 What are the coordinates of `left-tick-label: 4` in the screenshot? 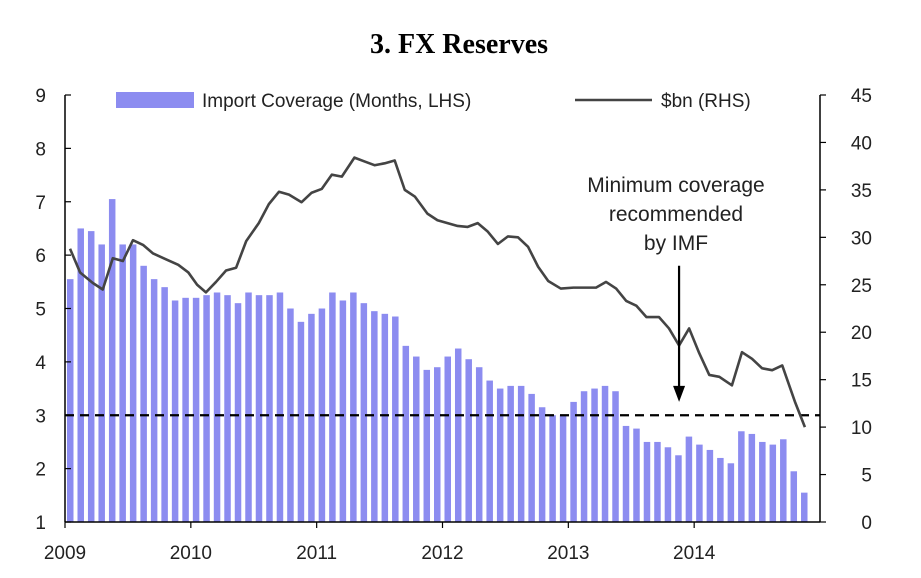 It's located at (40, 363).